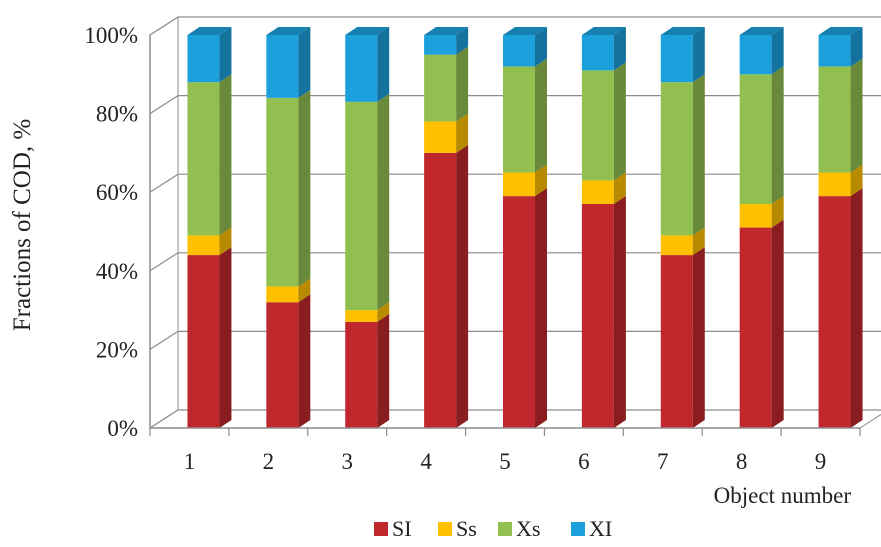 This screenshot has height=547, width=881. Describe the element at coordinates (742, 461) in the screenshot. I see `x-tick-label: 8` at that location.